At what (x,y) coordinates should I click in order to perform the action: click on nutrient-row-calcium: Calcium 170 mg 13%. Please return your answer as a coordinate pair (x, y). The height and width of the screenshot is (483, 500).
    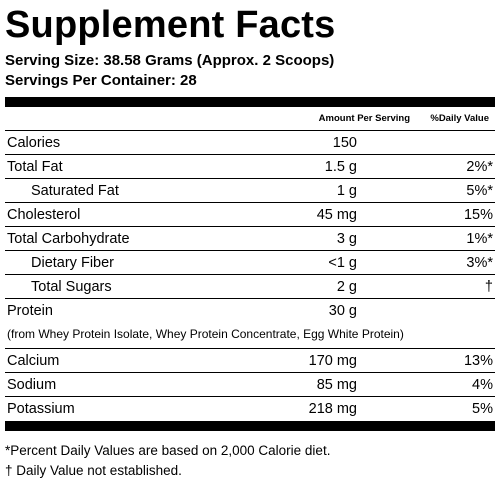
    Looking at the image, I should click on (250, 361).